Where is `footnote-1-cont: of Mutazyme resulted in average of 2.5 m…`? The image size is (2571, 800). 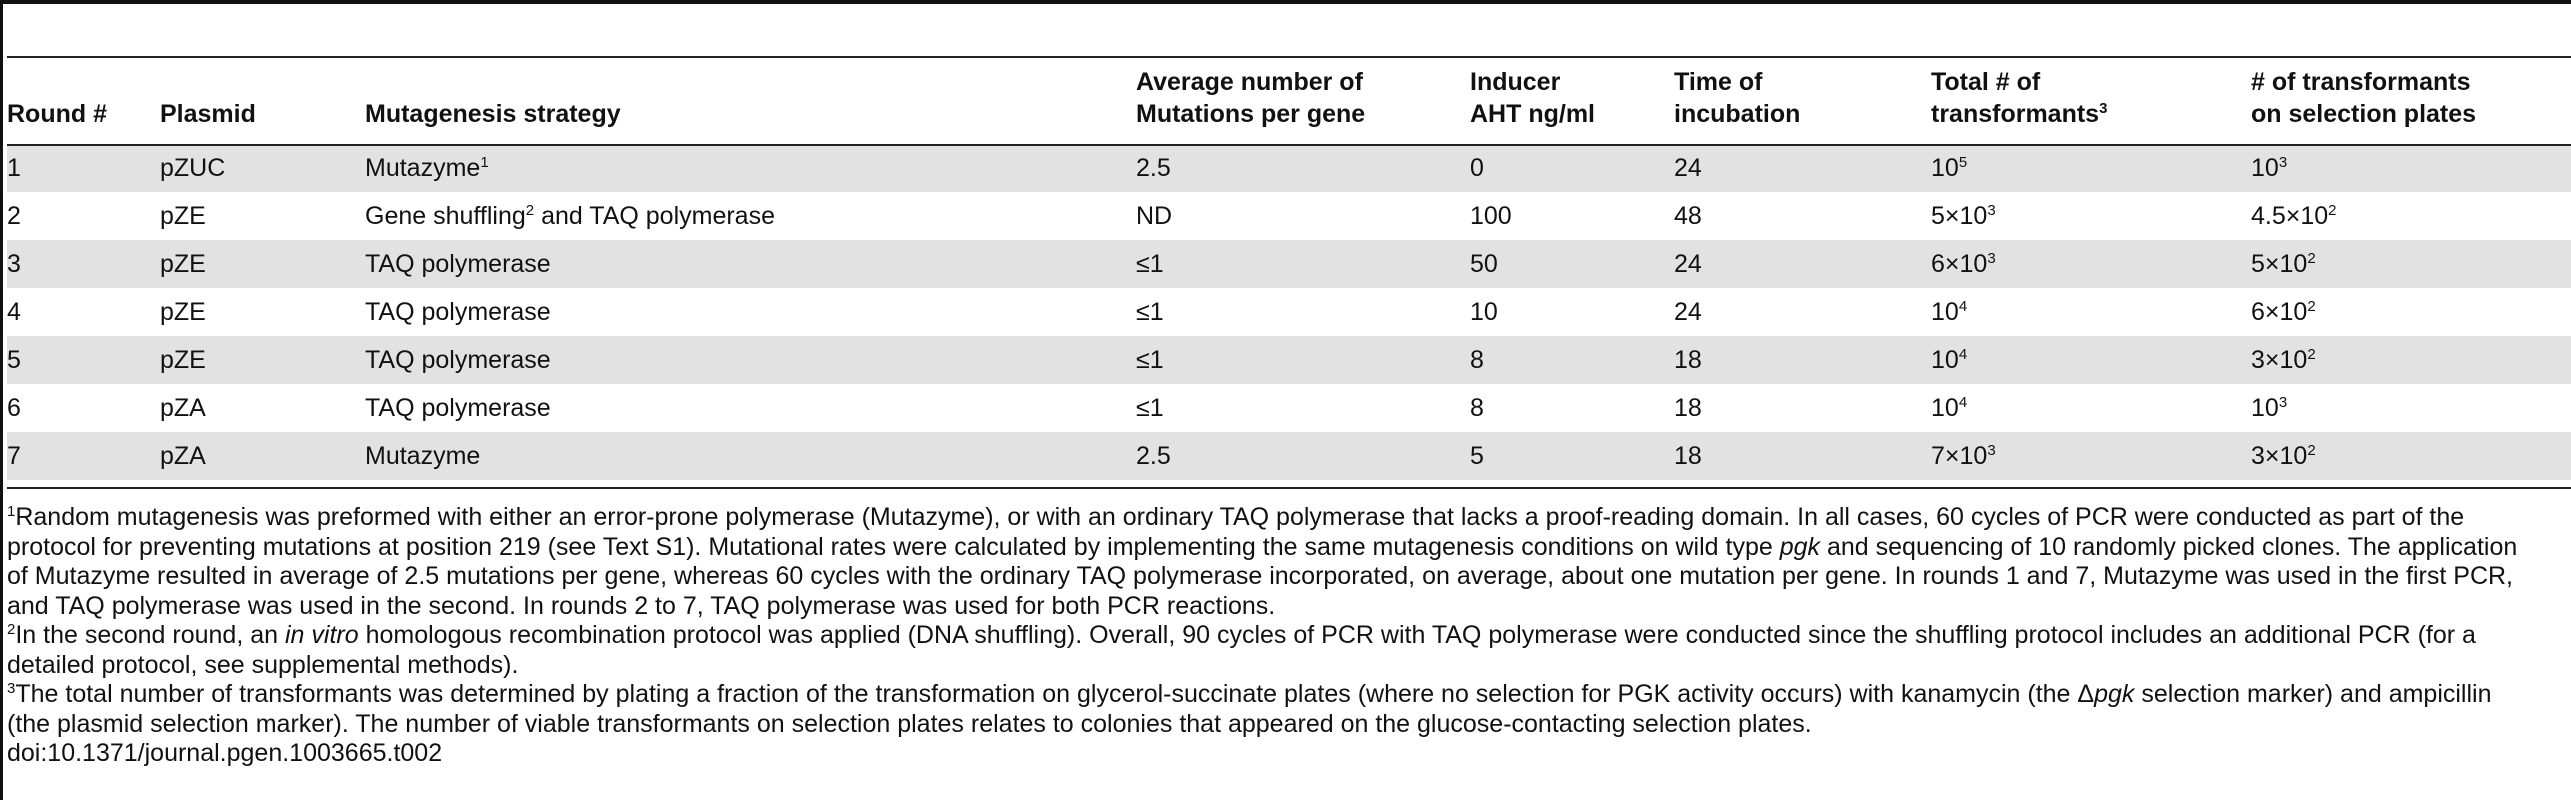 footnote-1-cont: of Mutazyme resulted in average of 2.5 m… is located at coordinates (1260, 576).